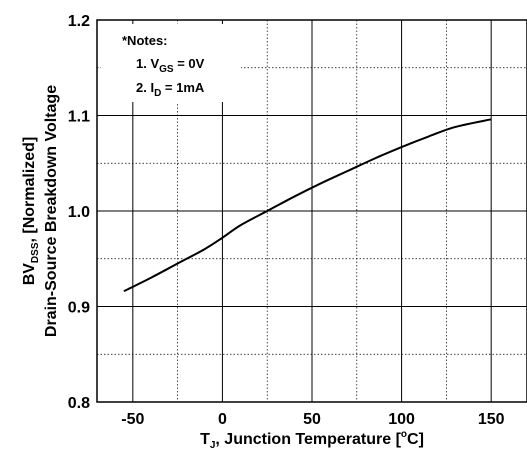  What do you see at coordinates (170, 89) in the screenshot?
I see `notes-line-2: 2. ID = 1mA` at bounding box center [170, 89].